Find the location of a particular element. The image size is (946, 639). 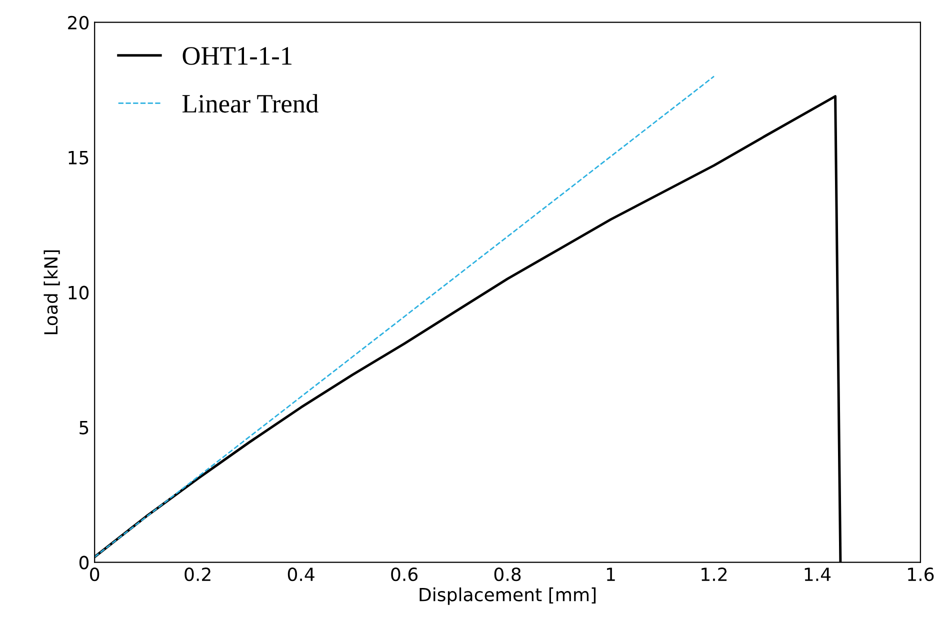

x-tick-label: 1 is located at coordinates (611, 574).